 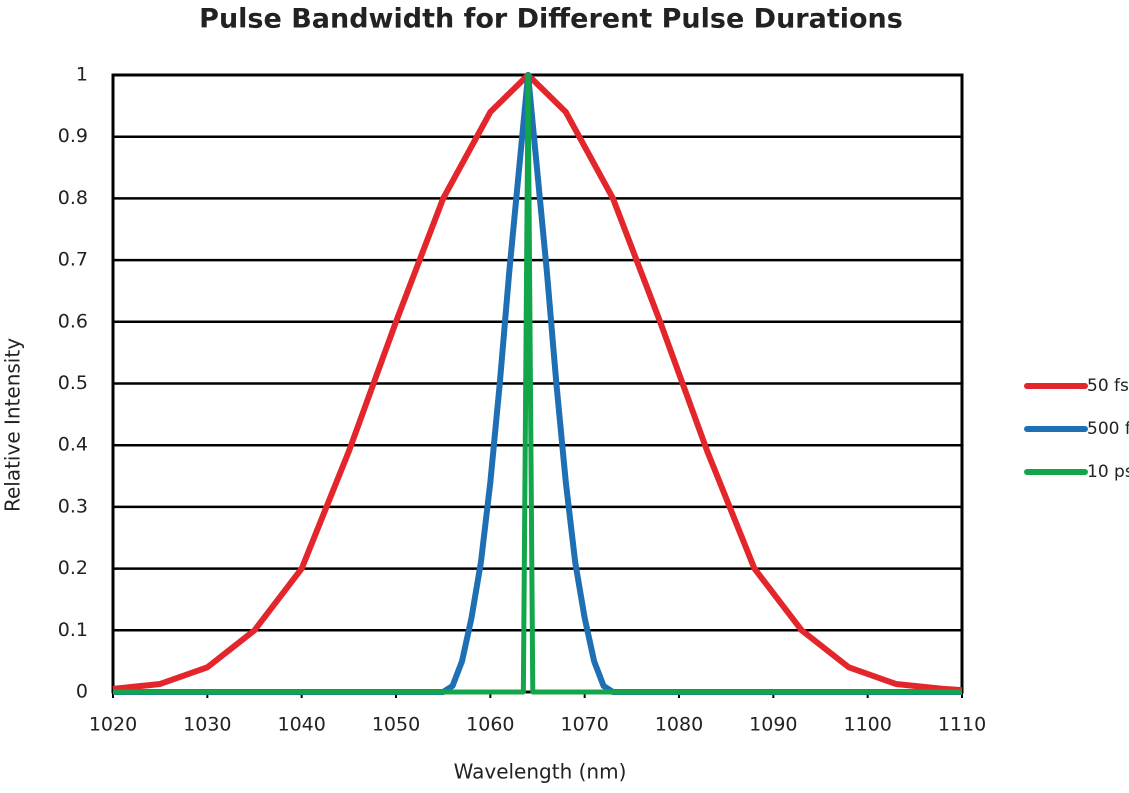 What do you see at coordinates (73, 260) in the screenshot?
I see `y-tick-label: 0.7` at bounding box center [73, 260].